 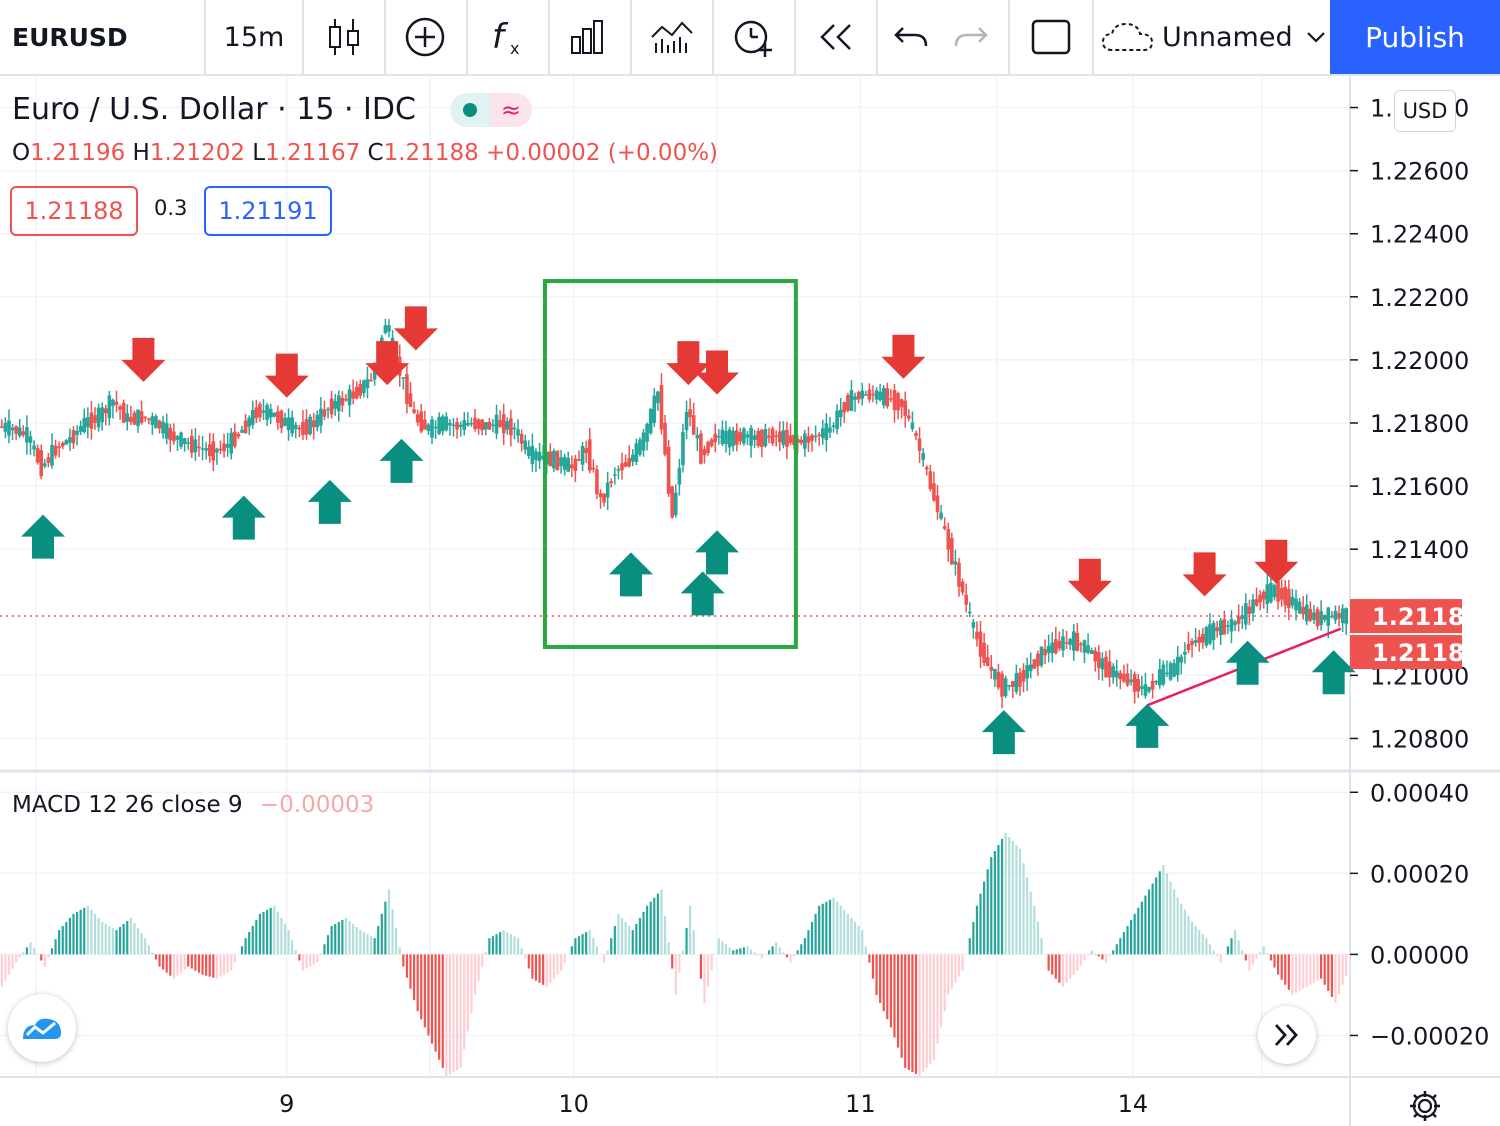 What do you see at coordinates (42, 1028) in the screenshot?
I see `tradingview-logo-button` at bounding box center [42, 1028].